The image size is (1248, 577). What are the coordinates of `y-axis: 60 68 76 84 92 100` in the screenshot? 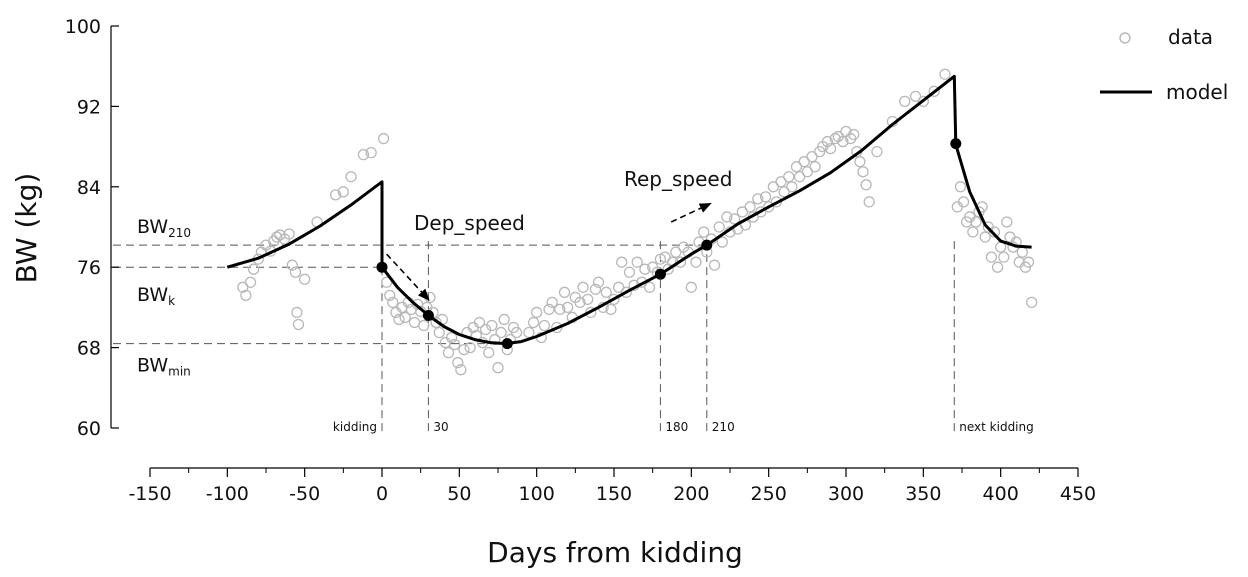 It's located at (92, 228).